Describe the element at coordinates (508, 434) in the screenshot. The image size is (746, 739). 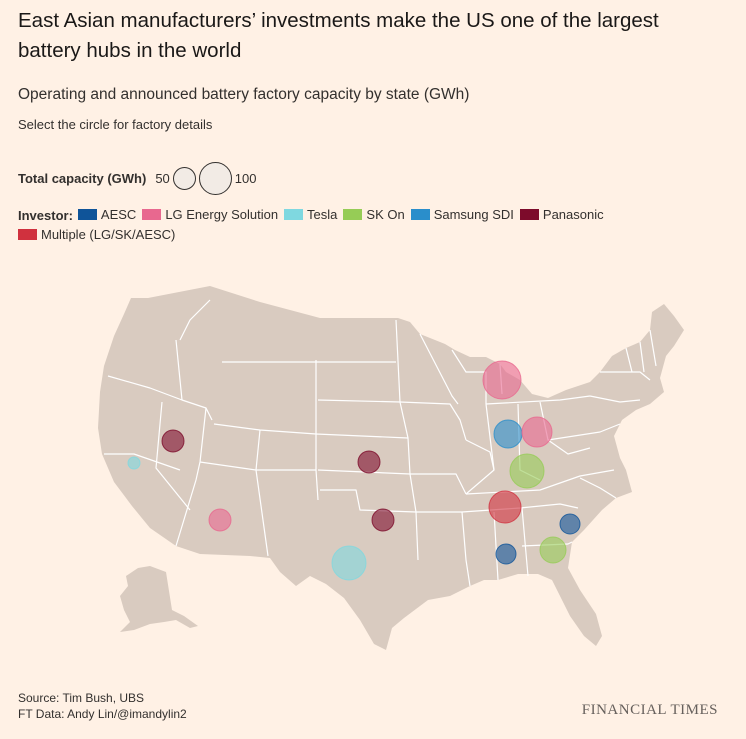
I see `factory-circle-indiana` at that location.